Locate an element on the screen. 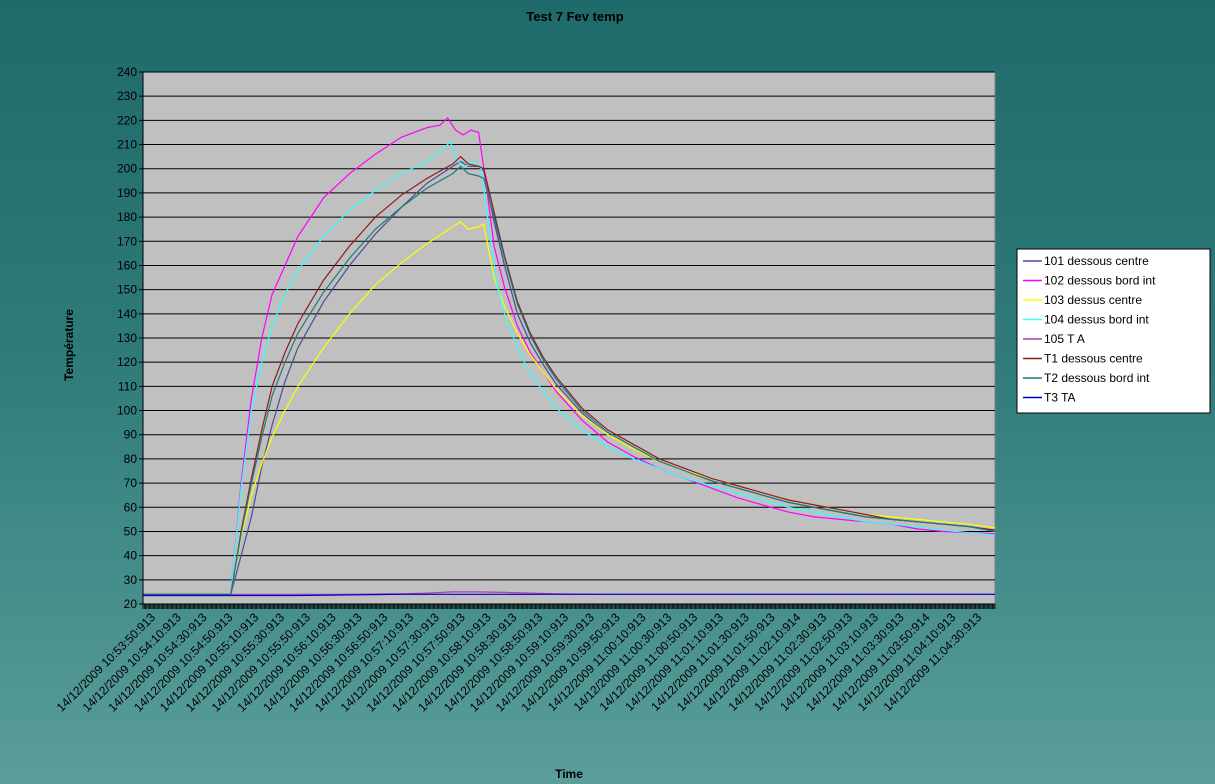  y-tick-label: 110 is located at coordinates (127, 386).